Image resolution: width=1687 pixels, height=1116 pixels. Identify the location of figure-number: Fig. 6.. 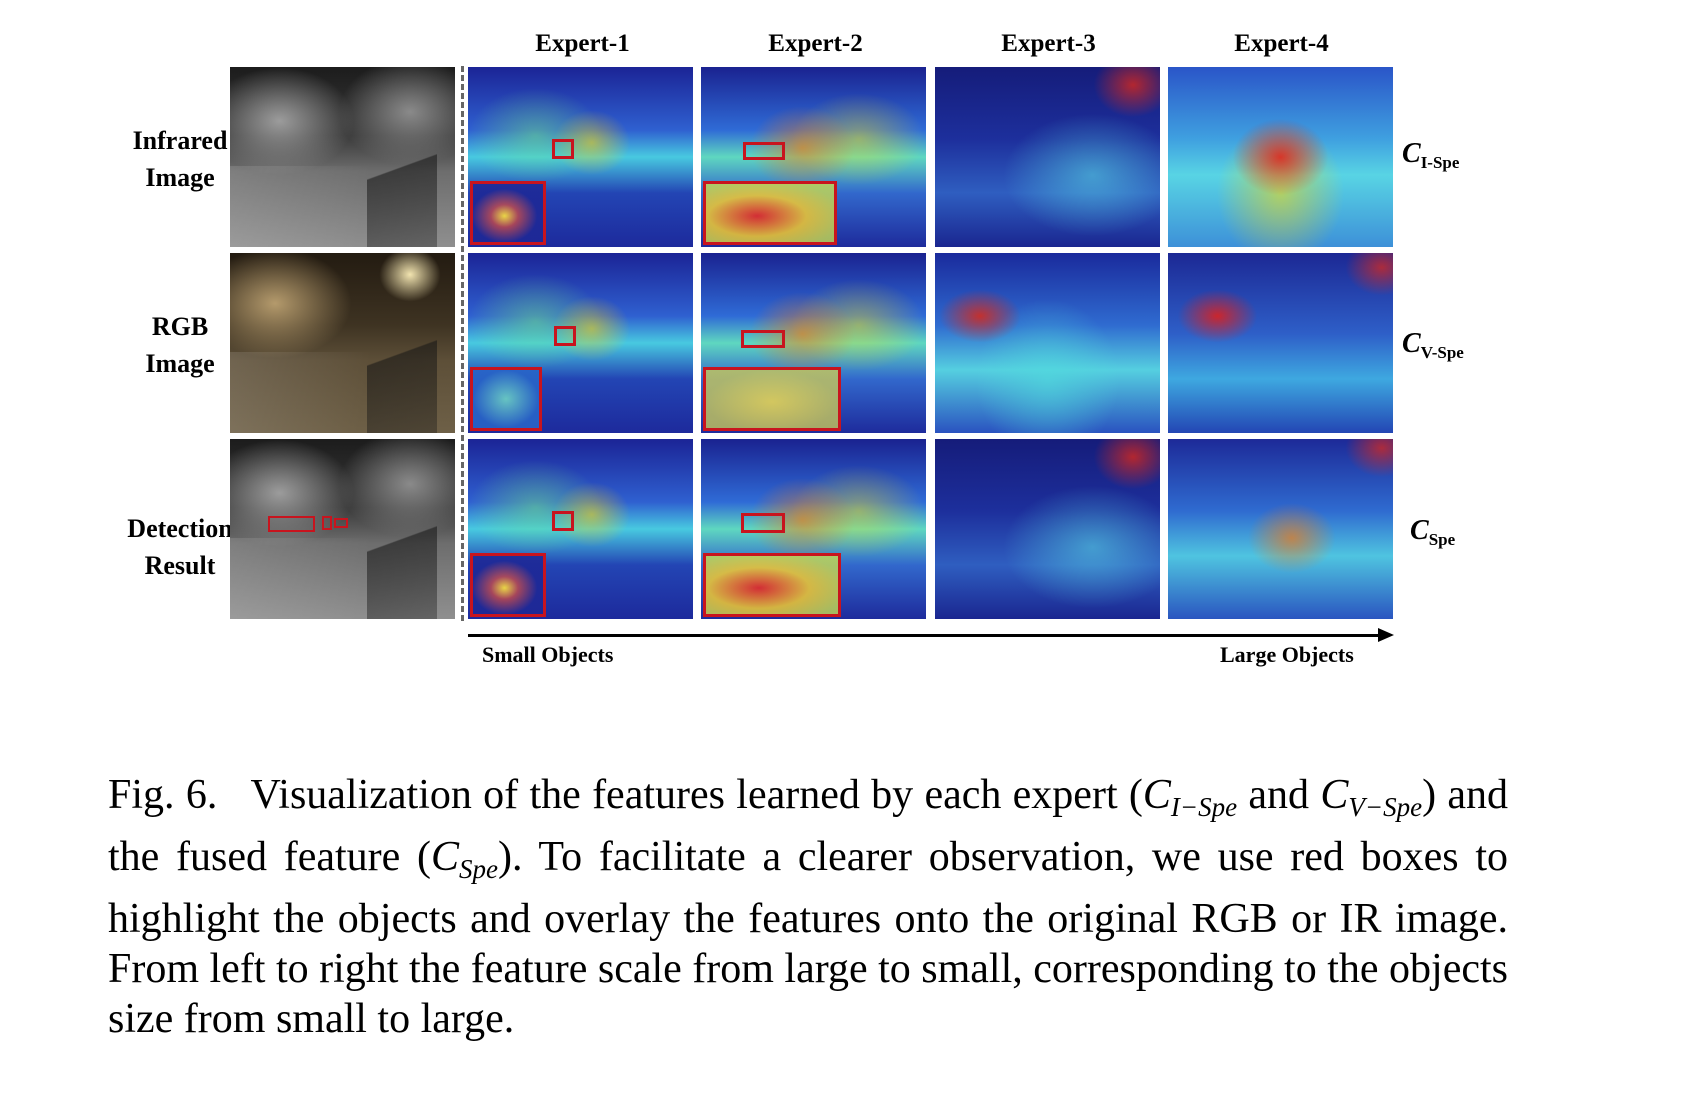
(163, 795).